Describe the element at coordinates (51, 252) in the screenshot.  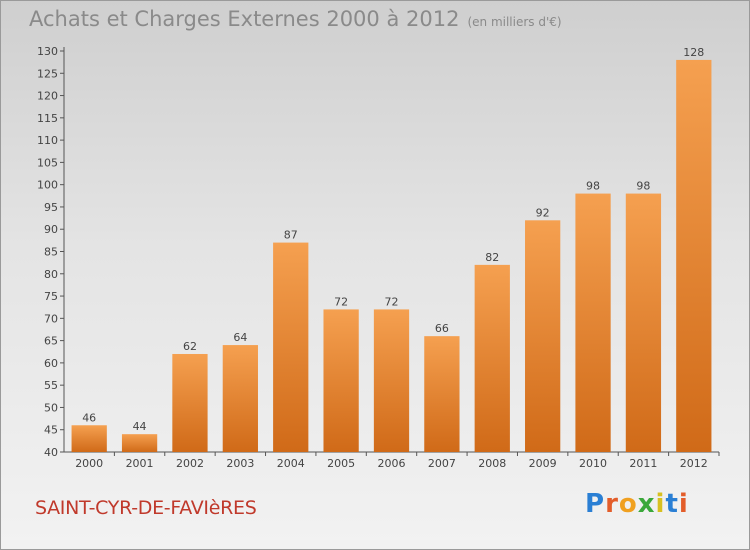
I see `y-tick-label: 85` at that location.